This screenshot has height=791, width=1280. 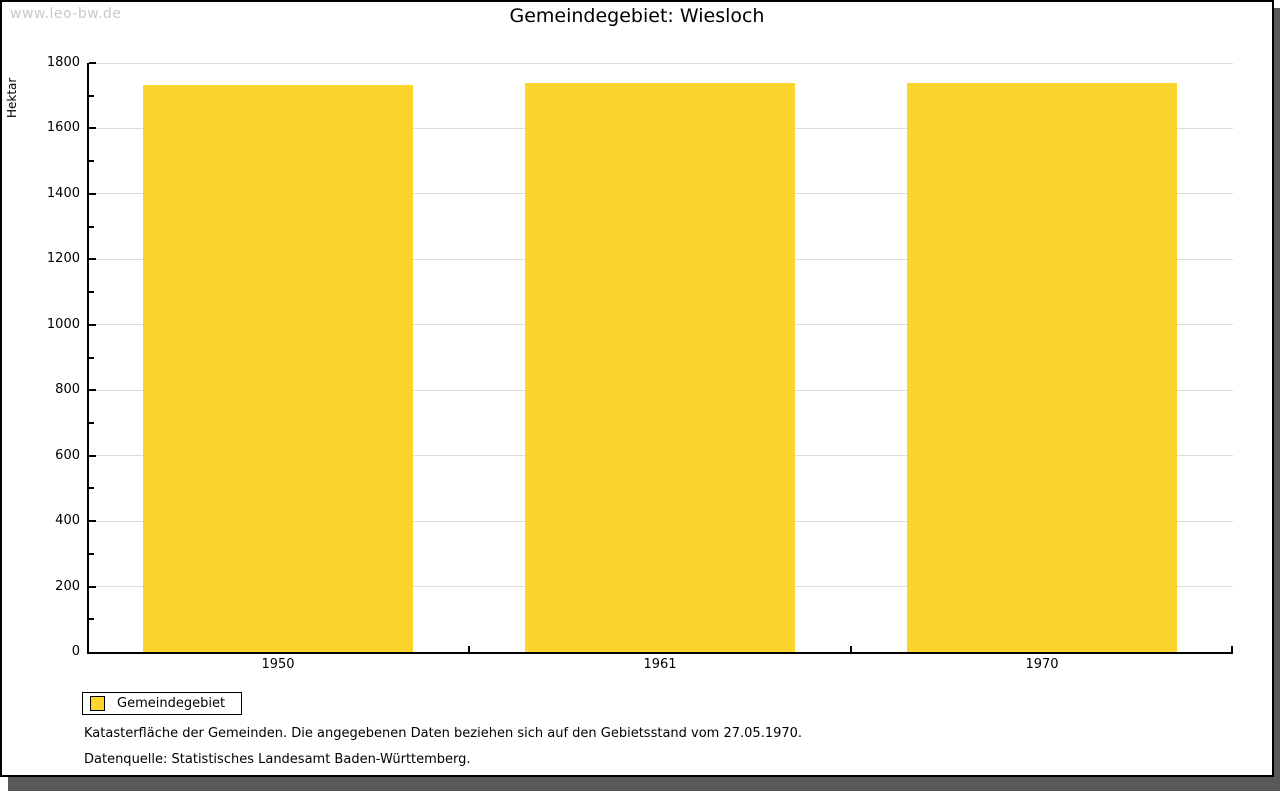 What do you see at coordinates (637, 16) in the screenshot?
I see `chart-title: Gemeindegebiet: Wiesloch` at bounding box center [637, 16].